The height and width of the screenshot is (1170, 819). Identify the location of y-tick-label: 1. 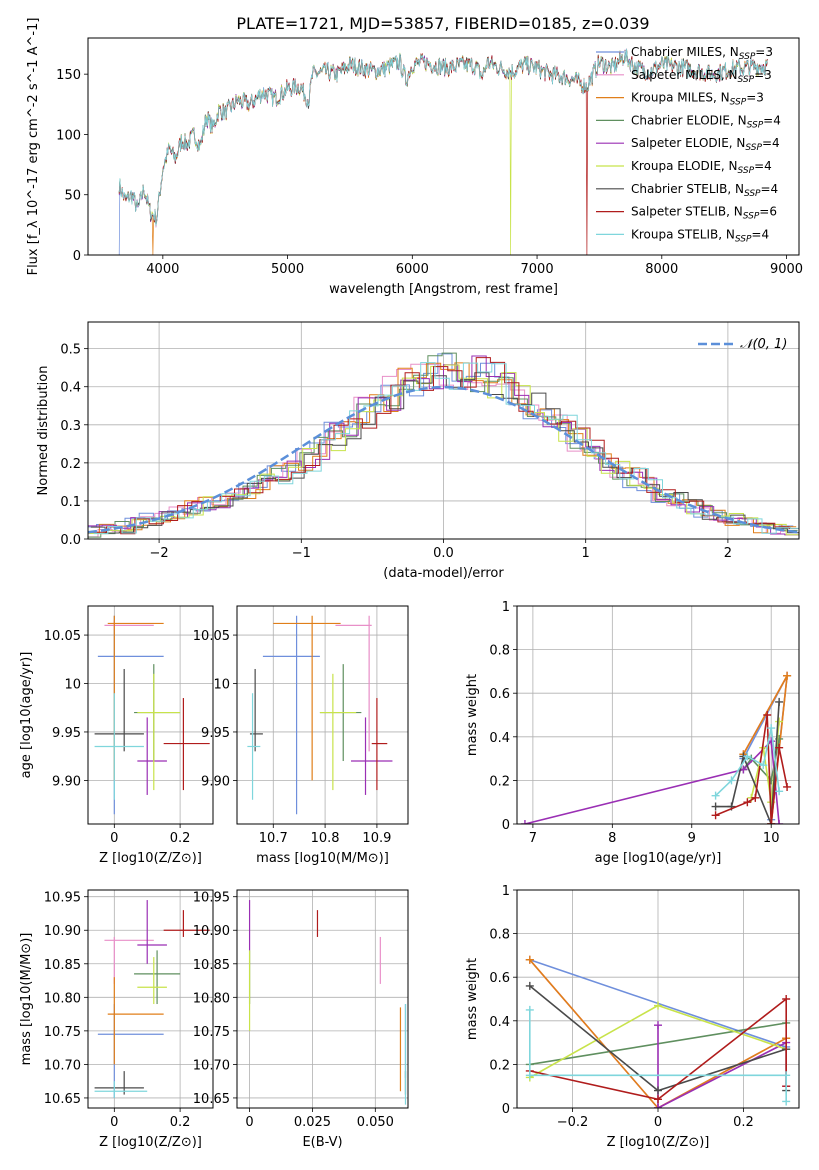
(506, 607).